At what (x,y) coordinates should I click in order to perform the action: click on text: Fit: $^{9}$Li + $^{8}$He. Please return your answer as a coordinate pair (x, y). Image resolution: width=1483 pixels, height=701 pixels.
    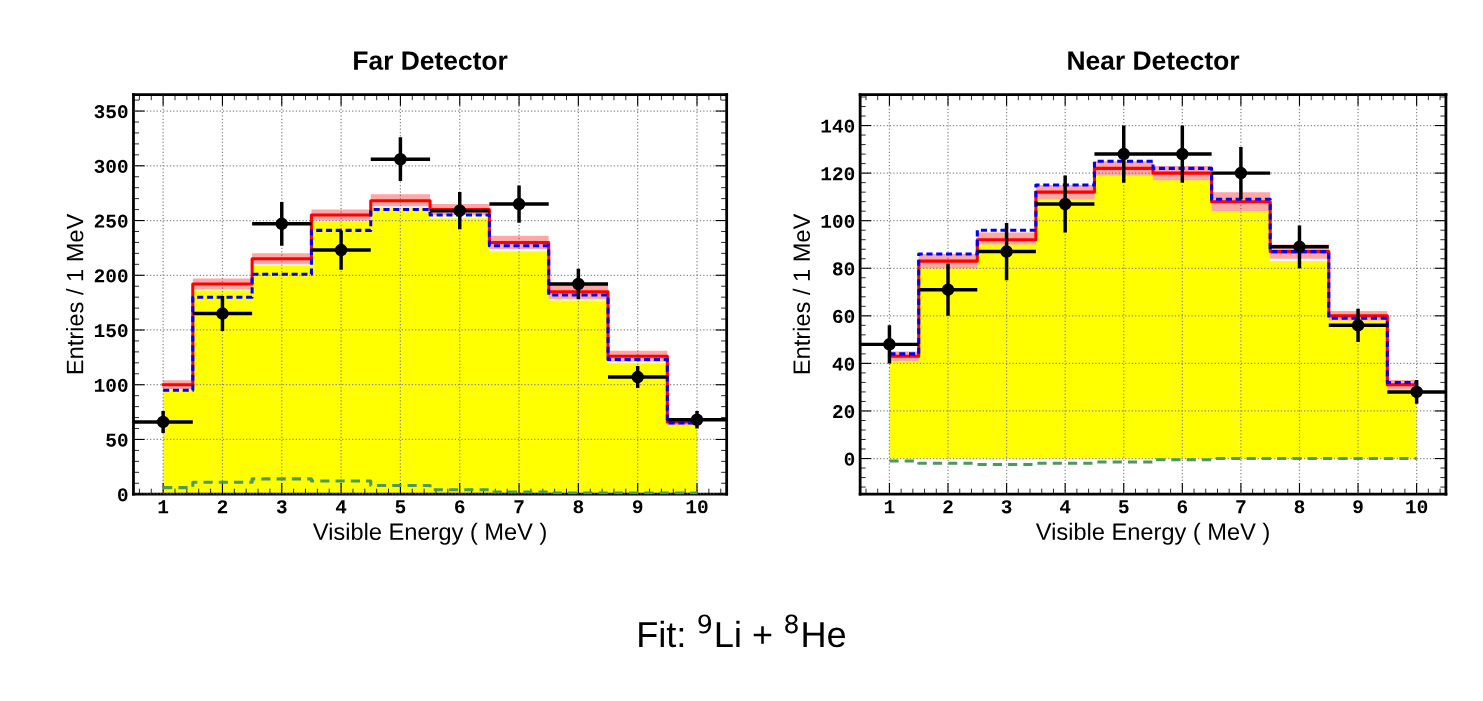
    Looking at the image, I should click on (742, 631).